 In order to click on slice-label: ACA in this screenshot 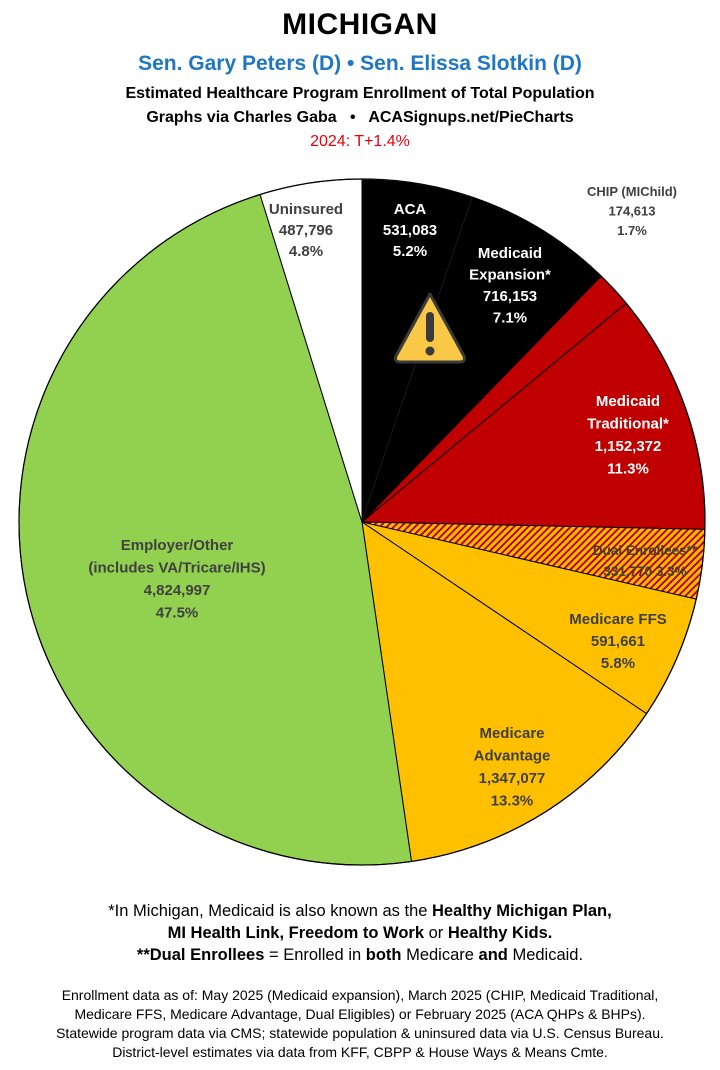, I will do `click(410, 209)`.